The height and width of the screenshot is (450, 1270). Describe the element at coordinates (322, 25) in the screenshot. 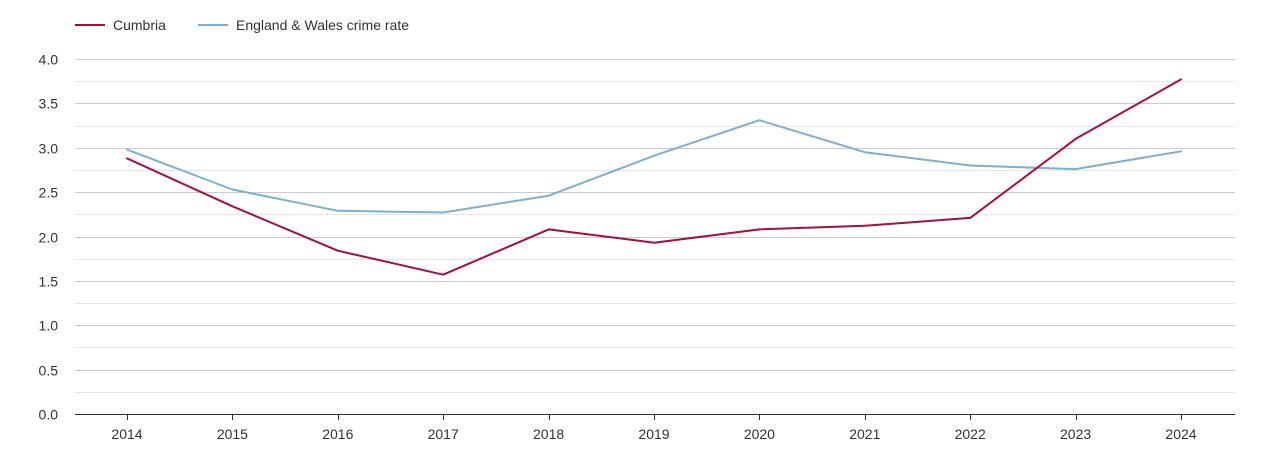

I see `legend-label-england-wales: England & Wales crime rate` at that location.